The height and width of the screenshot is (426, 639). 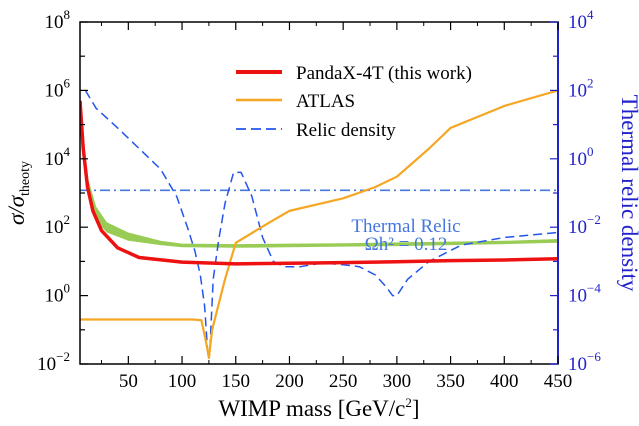 I want to click on y-tick-label-0: 10⁰, so click(x=58, y=294).